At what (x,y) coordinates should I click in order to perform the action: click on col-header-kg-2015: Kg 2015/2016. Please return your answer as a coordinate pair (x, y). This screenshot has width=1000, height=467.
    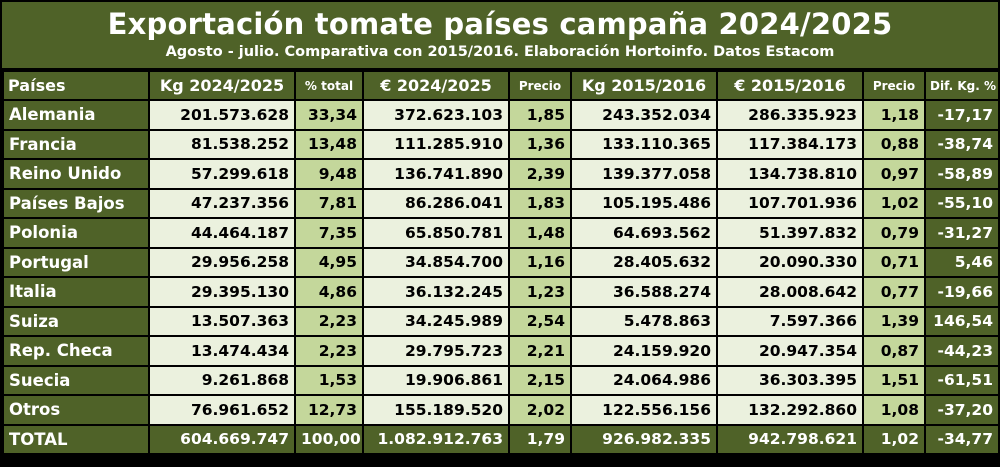
    Looking at the image, I should click on (644, 85).